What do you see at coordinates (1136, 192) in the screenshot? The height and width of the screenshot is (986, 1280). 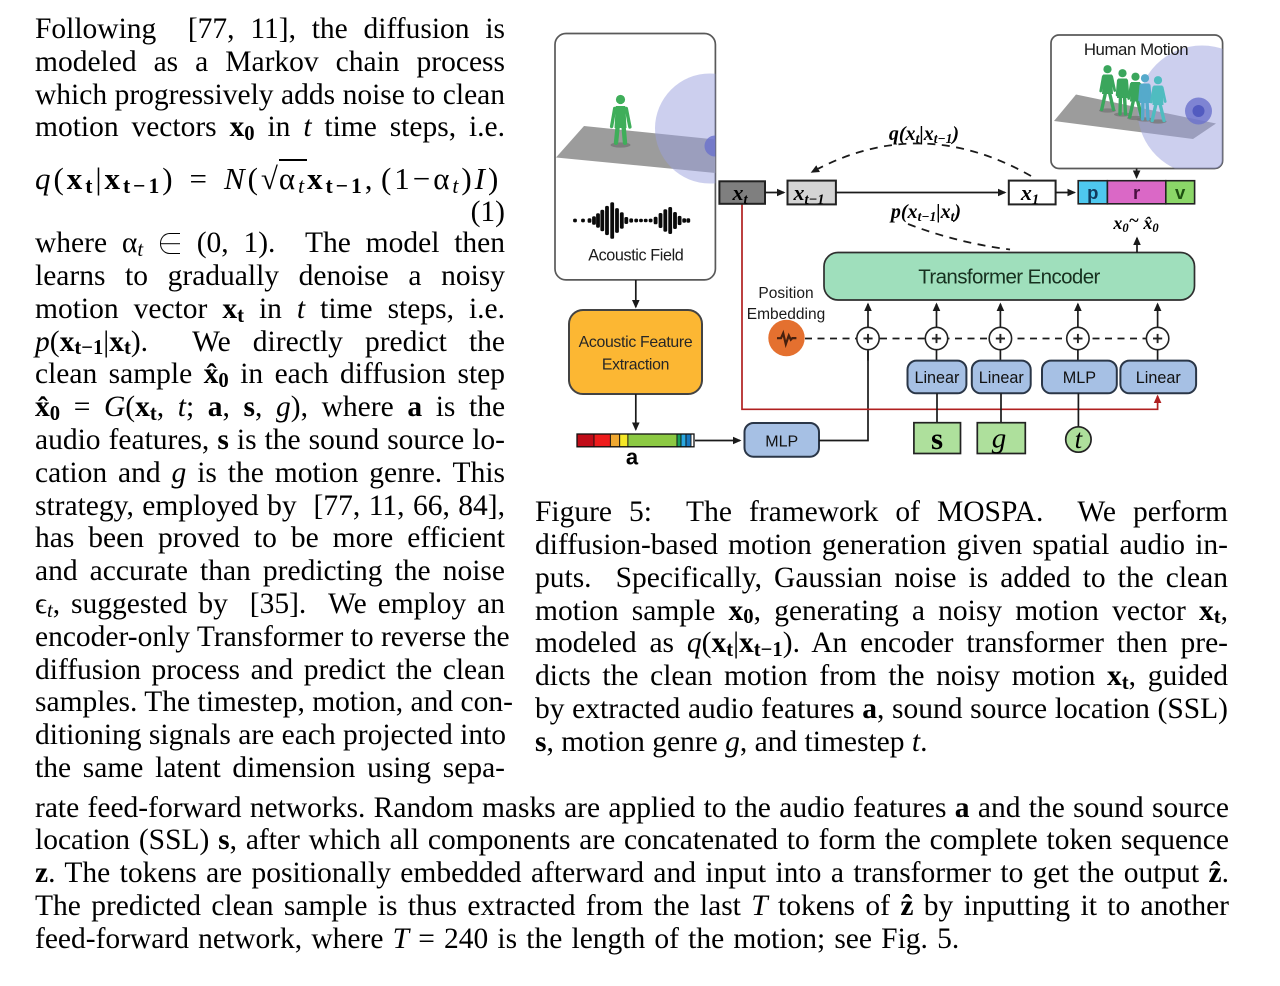 I see `svg-text: r` at bounding box center [1136, 192].